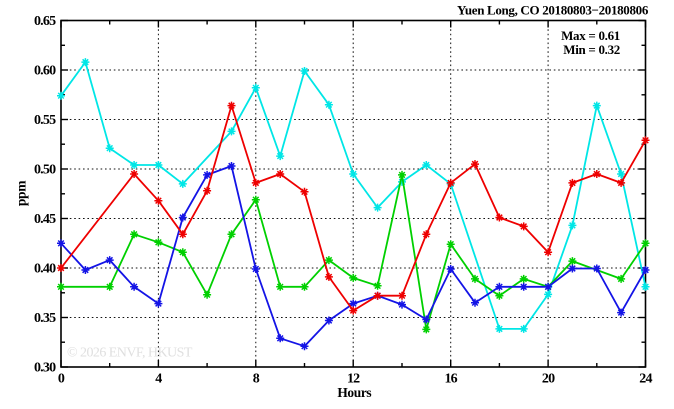 This screenshot has width=674, height=409. What do you see at coordinates (45, 170) in the screenshot?
I see `svg-text: 0.50` at bounding box center [45, 170].